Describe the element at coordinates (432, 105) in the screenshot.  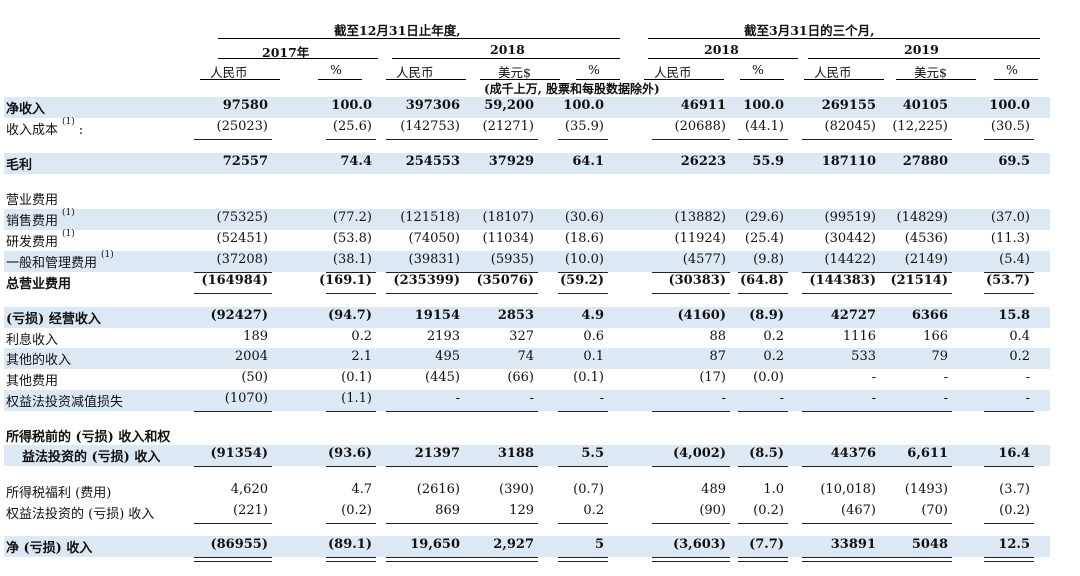
I see `table-cell: 397306` at that location.